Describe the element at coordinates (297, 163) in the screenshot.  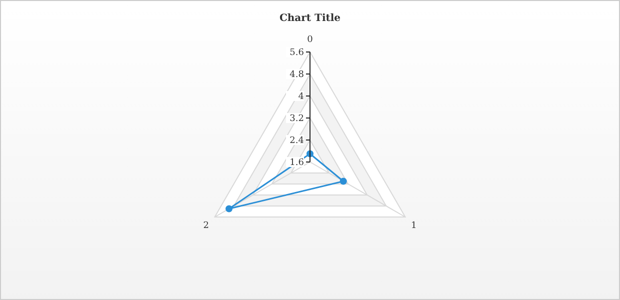
I see `y-tick-label: 1.6` at that location.